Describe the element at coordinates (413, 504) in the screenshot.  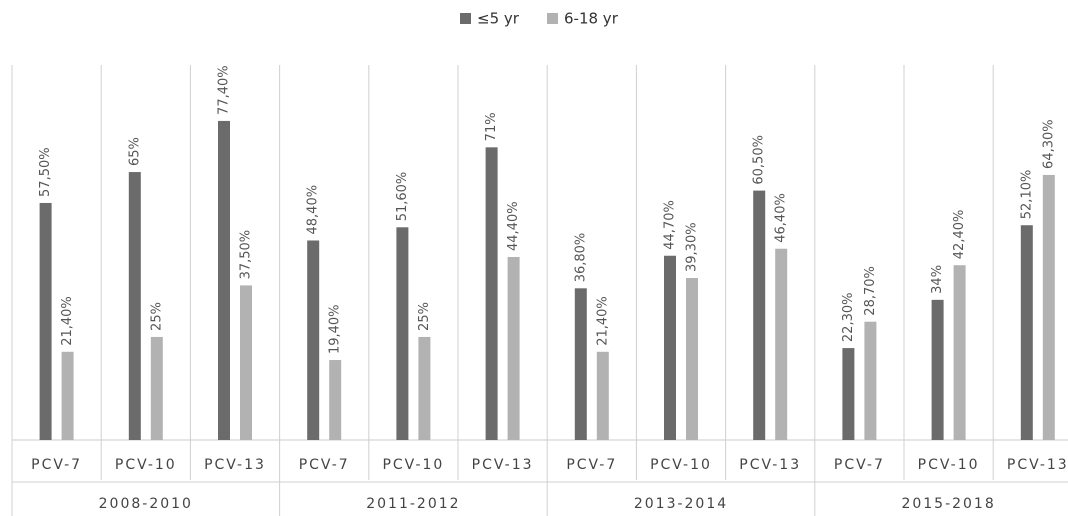
I see `group-label: 2011-2012` at that location.